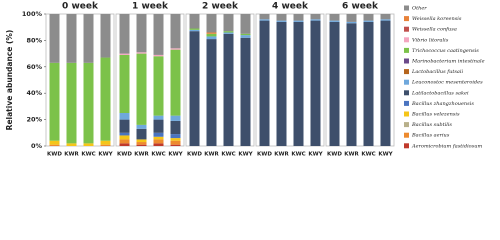 The width and height of the screenshot is (500, 240). Describe the element at coordinates (9, 80) in the screenshot. I see `y-axis-label: Relative abundance (%)` at that location.